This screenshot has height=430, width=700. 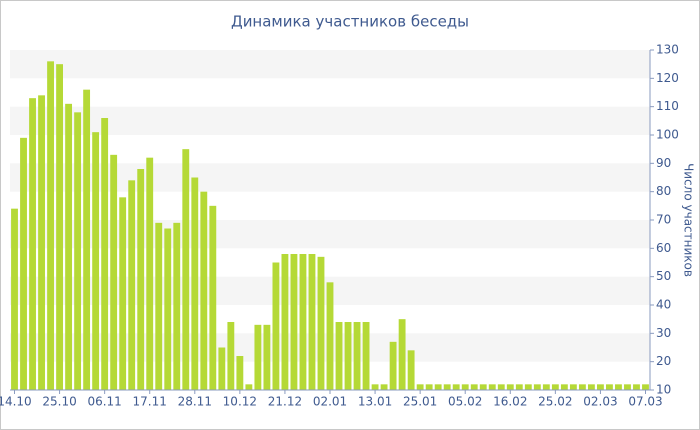 What do you see at coordinates (667, 78) in the screenshot?
I see `y-tick-label: 120` at bounding box center [667, 78].